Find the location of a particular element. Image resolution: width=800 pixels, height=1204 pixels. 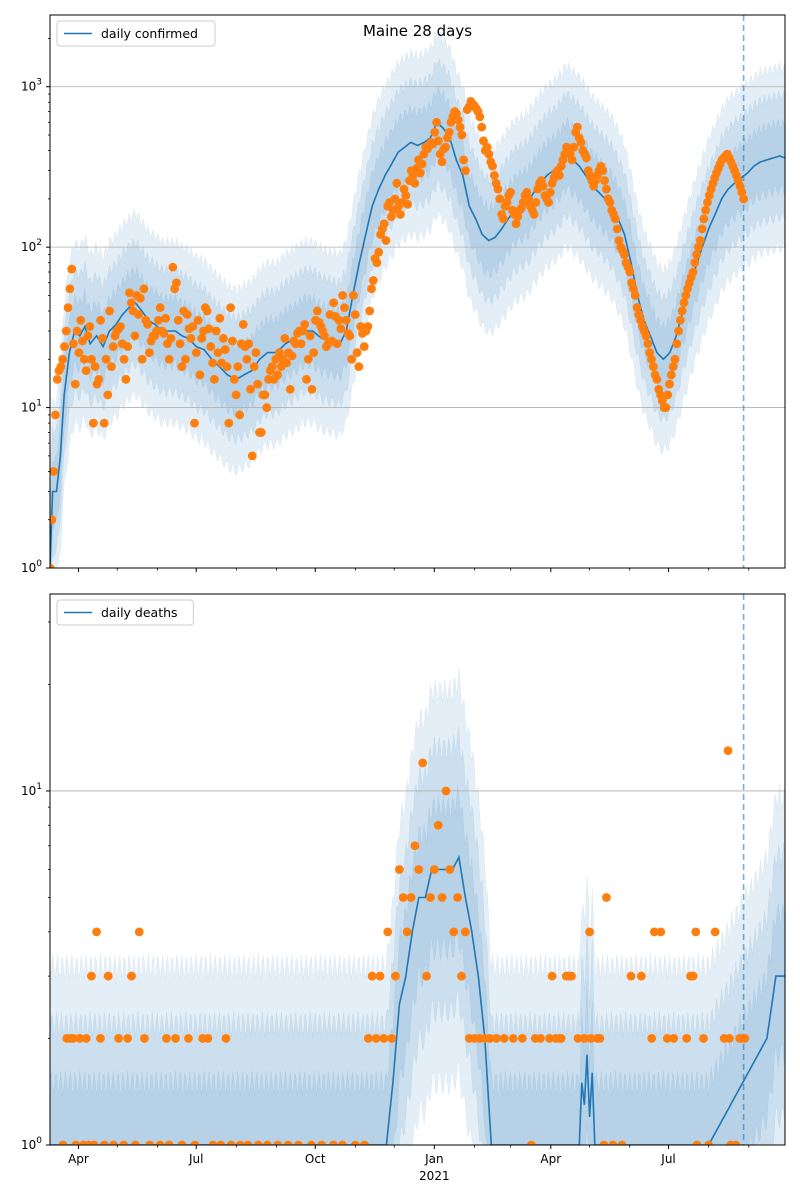

y-tick-label: 101 is located at coordinates (31, 407).